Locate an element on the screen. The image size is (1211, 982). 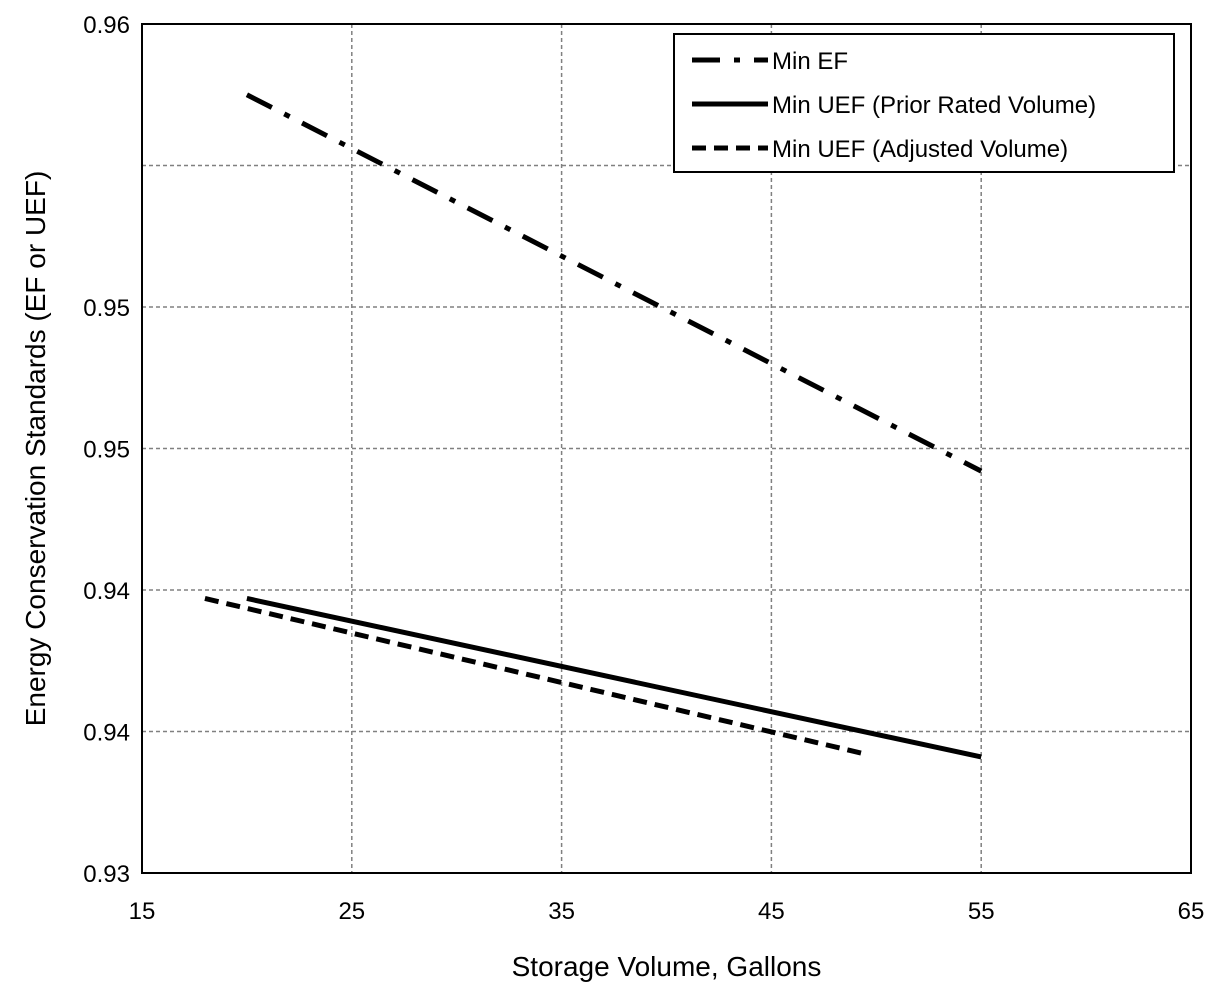
x-tick-label: 35 is located at coordinates (561, 911).